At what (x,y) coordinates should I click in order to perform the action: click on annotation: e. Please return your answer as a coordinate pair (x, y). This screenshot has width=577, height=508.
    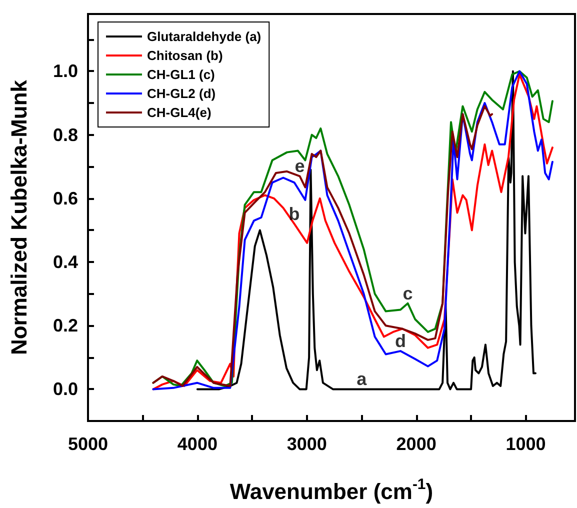
    Looking at the image, I should click on (299, 166).